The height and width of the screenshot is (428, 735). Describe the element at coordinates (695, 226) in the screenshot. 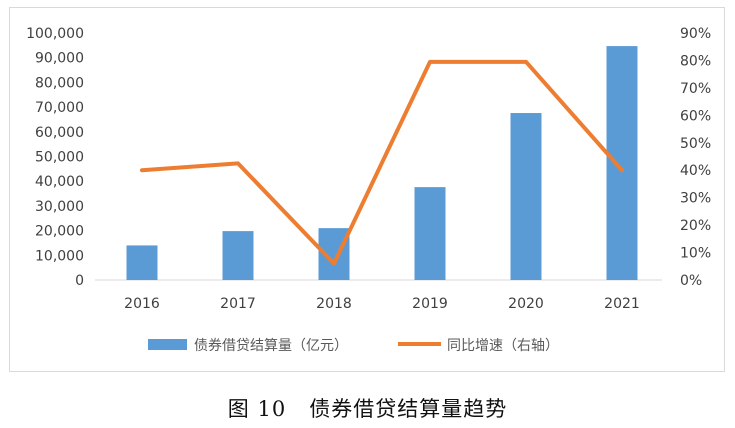

I see `right-axis-tick-label: 20%` at that location.